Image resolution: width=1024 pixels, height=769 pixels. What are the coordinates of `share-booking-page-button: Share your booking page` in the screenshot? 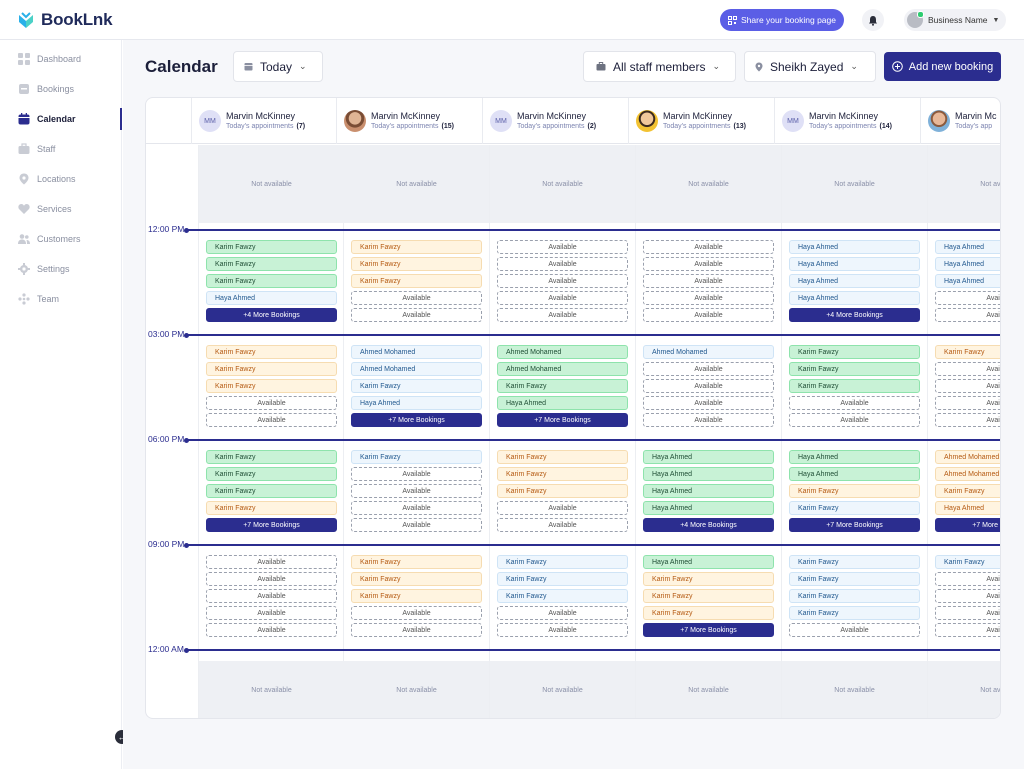 It's located at (782, 20).